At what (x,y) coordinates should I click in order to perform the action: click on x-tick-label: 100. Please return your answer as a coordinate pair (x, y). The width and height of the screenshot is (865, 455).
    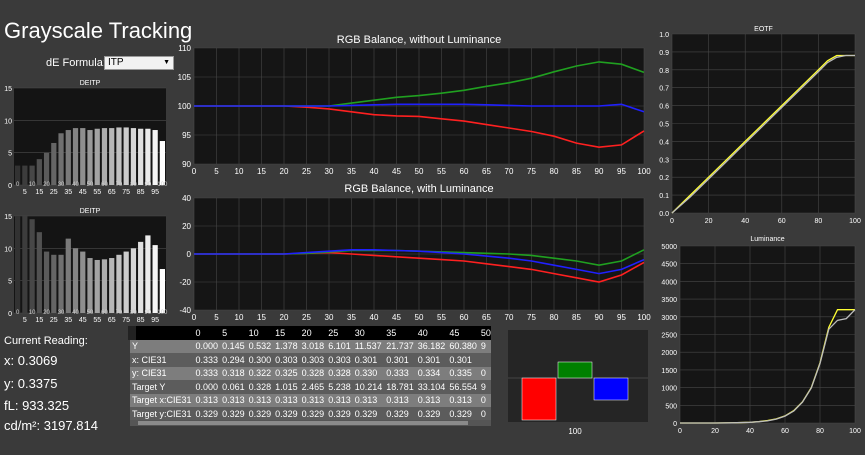
    Looking at the image, I should click on (855, 431).